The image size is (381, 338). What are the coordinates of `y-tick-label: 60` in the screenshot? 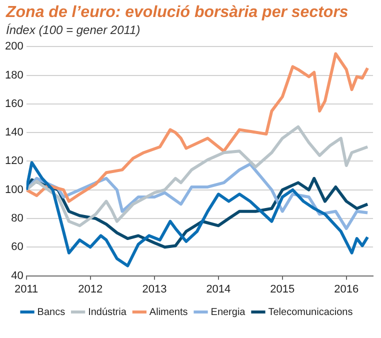 It's located at (17, 247).